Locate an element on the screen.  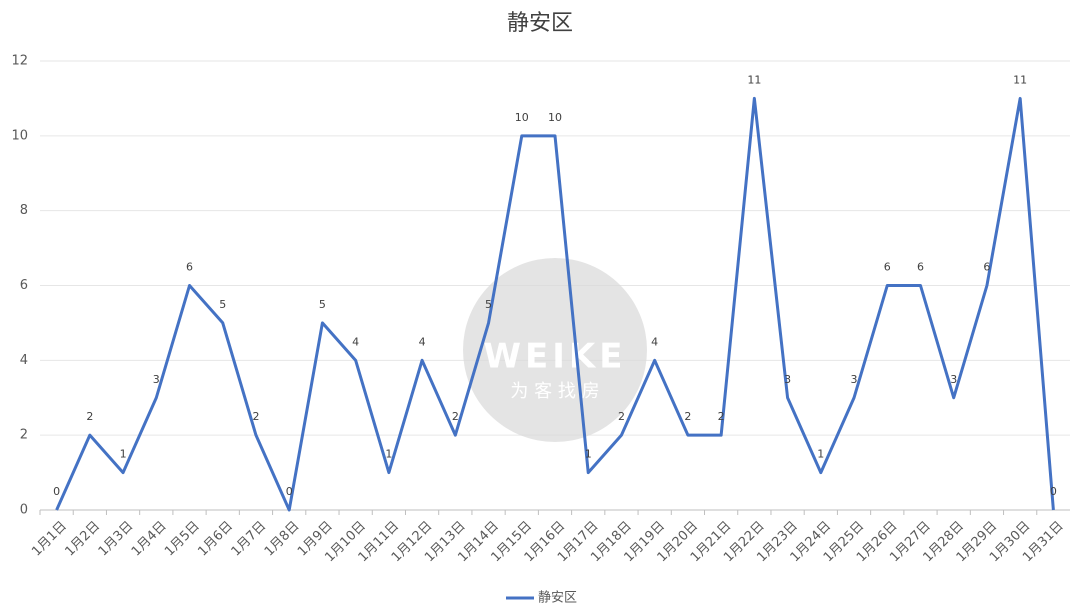
watermark: WEIKE 为 客 找 房 is located at coordinates (555, 350).